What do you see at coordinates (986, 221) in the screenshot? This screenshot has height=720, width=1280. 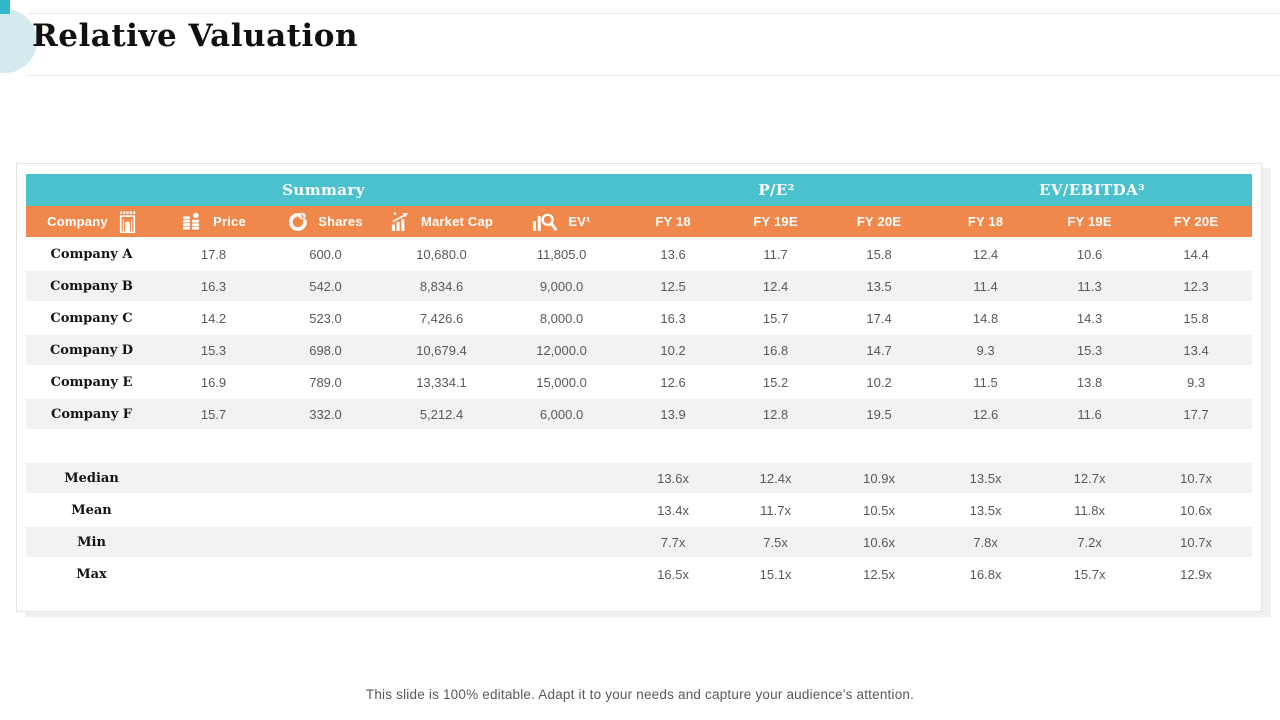 I see `column-header-ebitda-fy18: FY 18` at bounding box center [986, 221].